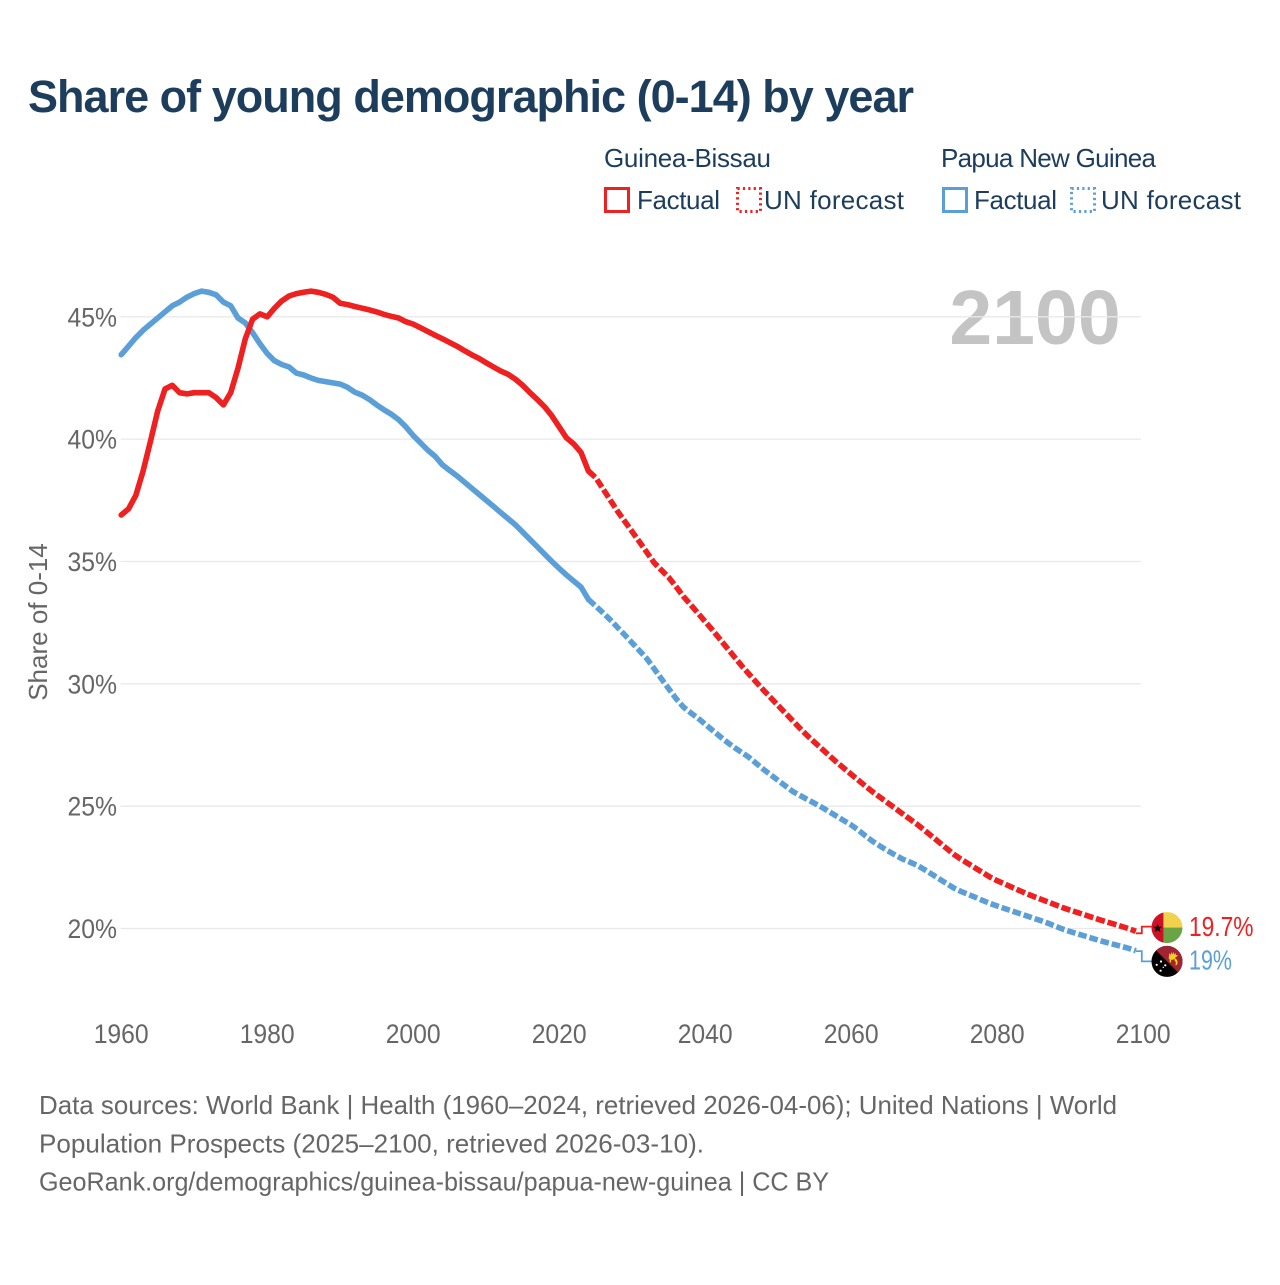  What do you see at coordinates (1210, 960) in the screenshot?
I see `svg-text: 19%` at bounding box center [1210, 960].